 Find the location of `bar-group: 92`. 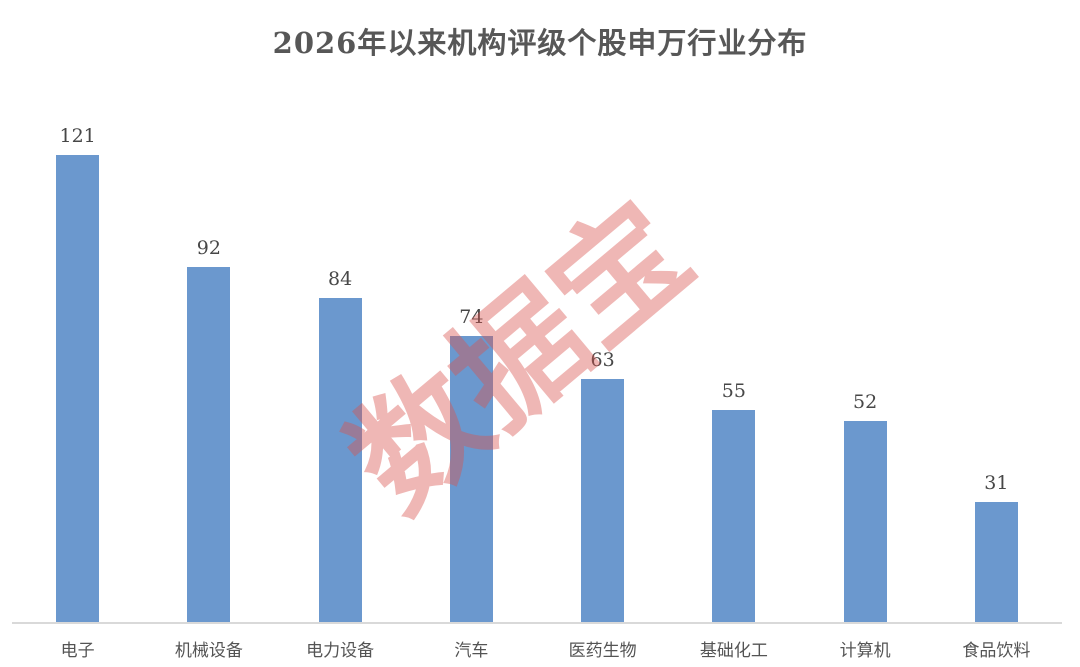

bar-group: 92 is located at coordinates (208, 361).